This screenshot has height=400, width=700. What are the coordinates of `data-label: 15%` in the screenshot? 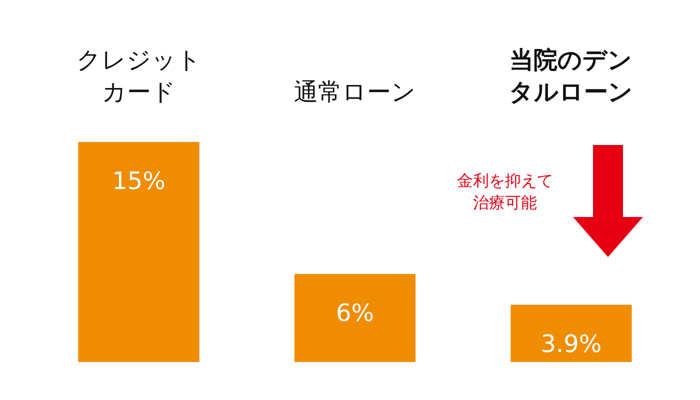 It's located at (139, 181).